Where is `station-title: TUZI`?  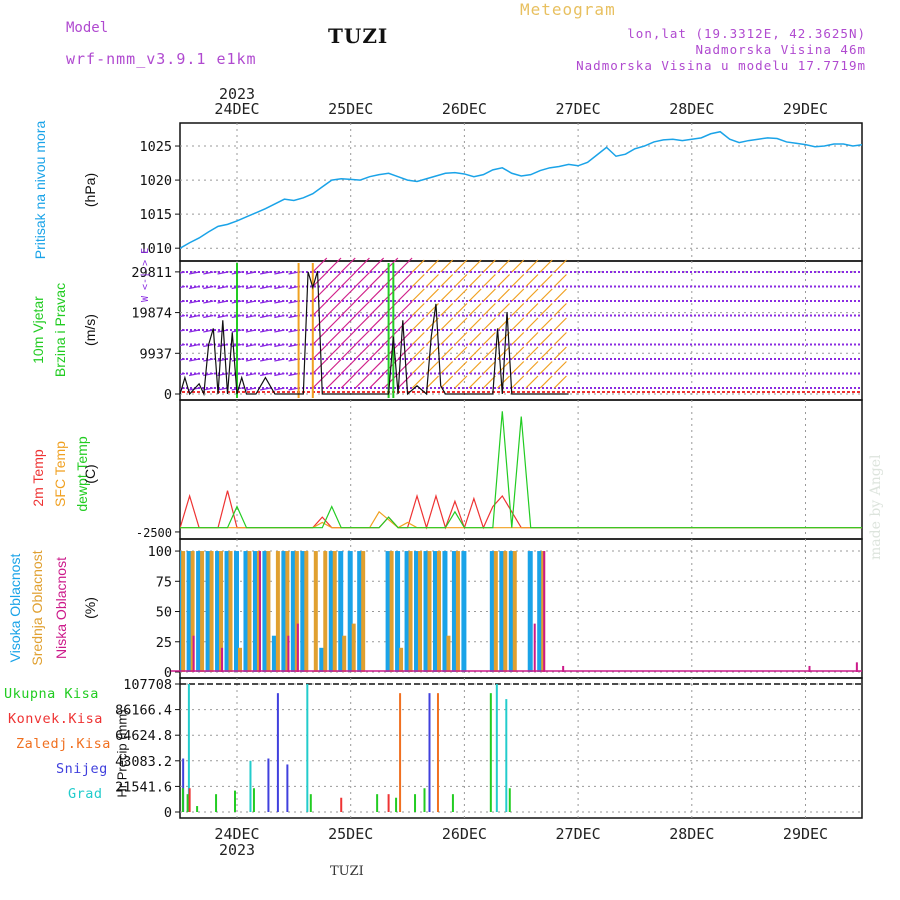 station-title: TUZI is located at coordinates (358, 36).